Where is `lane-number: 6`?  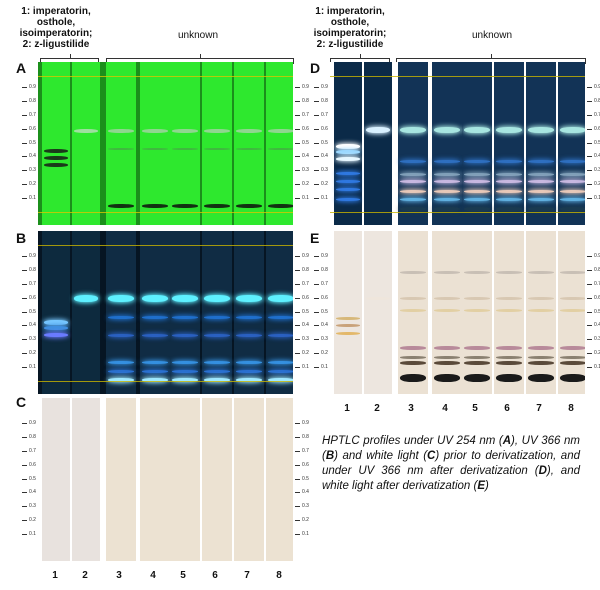
lane-number: 6 is located at coordinates (215, 575).